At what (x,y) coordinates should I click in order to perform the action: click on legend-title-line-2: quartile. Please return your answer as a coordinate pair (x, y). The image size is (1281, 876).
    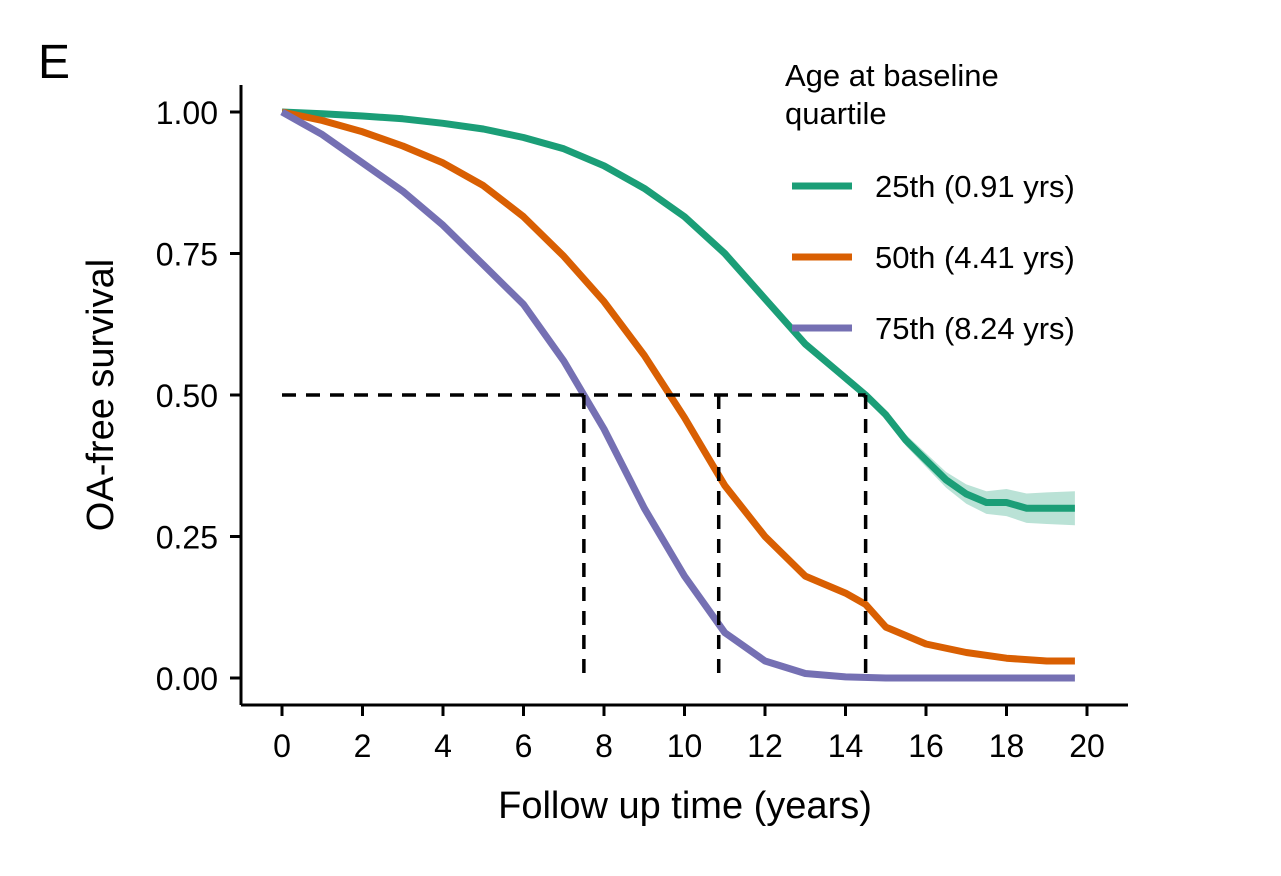
    Looking at the image, I should click on (836, 113).